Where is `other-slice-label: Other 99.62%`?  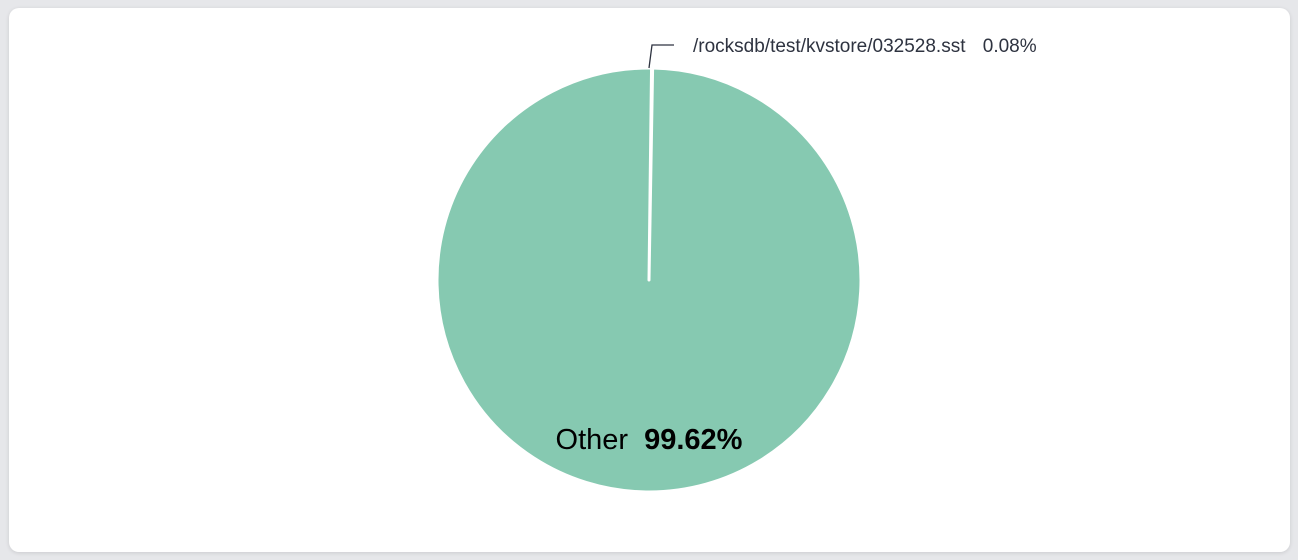
other-slice-label: Other 99.62% is located at coordinates (649, 440).